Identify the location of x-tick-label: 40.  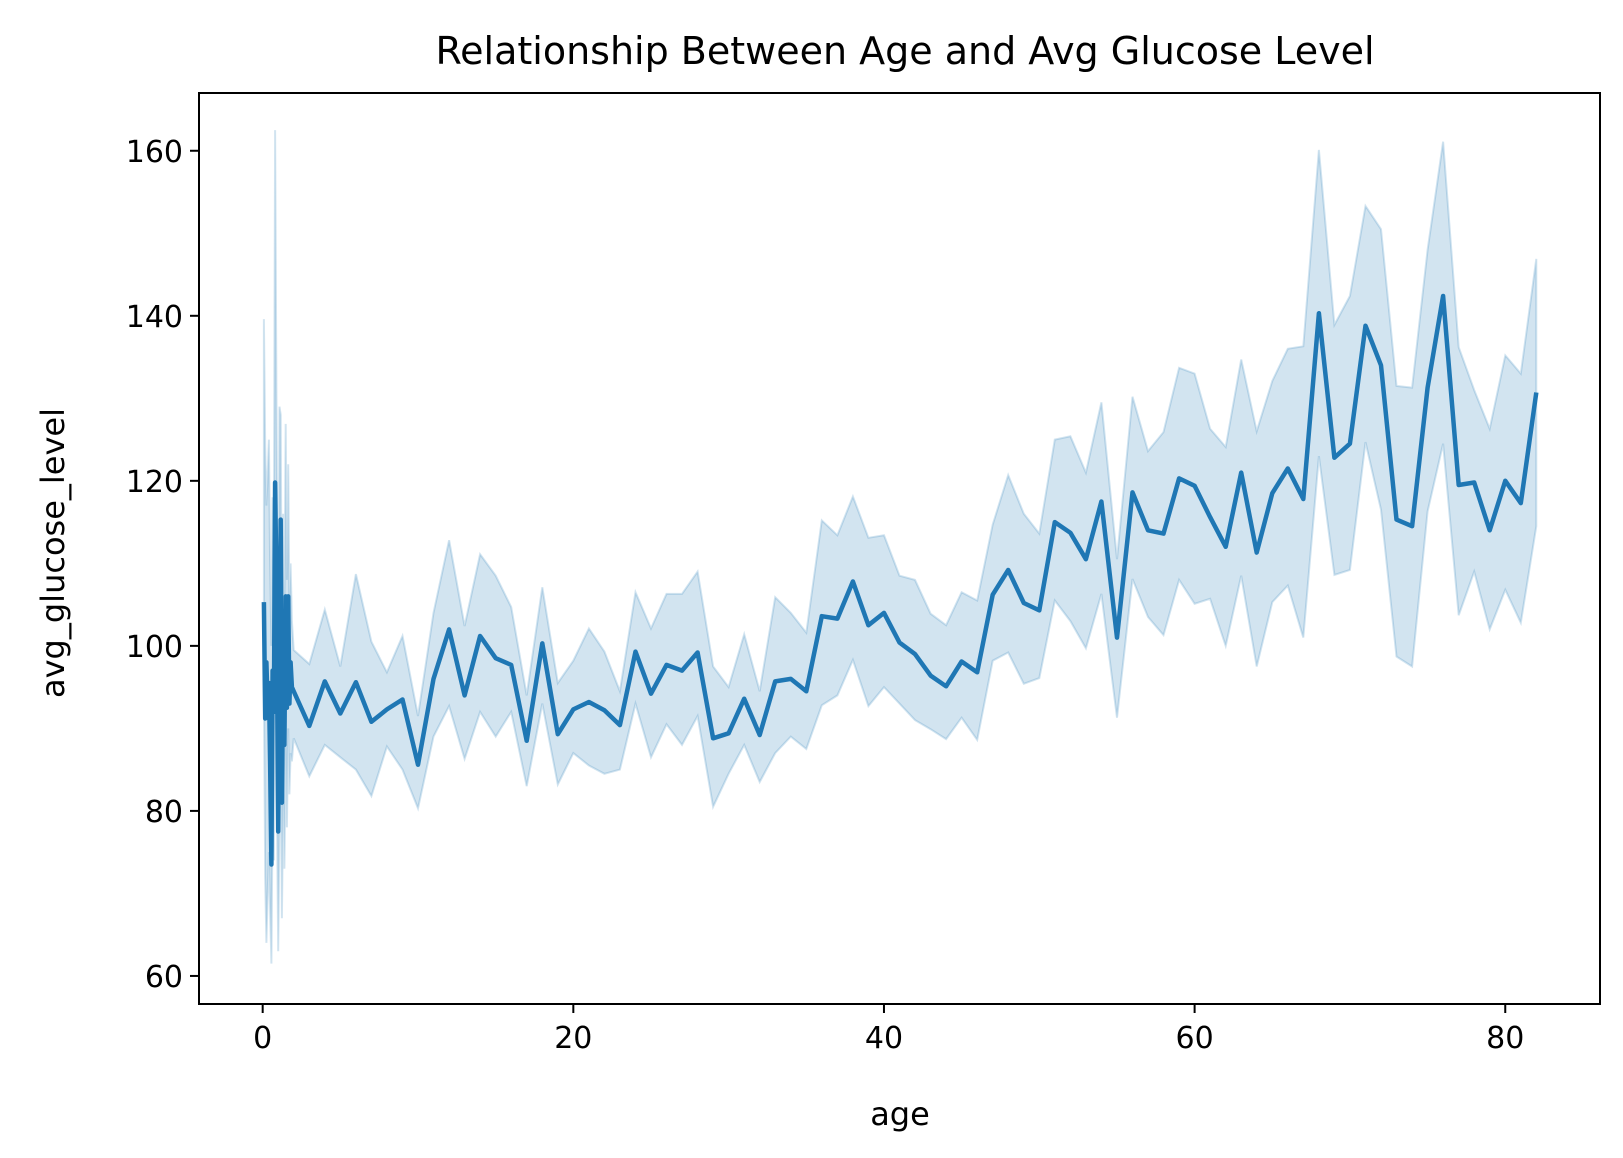
(884, 1038).